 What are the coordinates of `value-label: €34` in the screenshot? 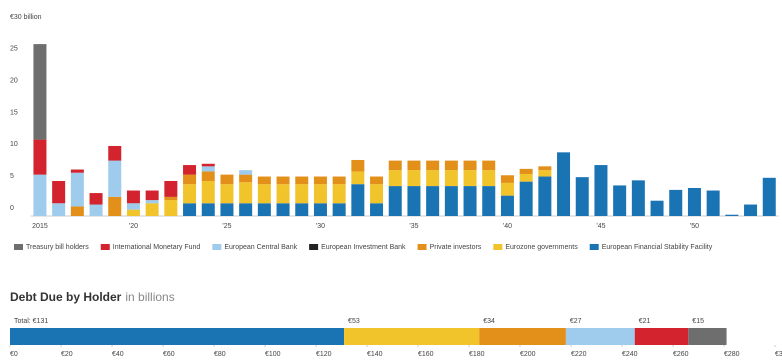 It's located at (489, 321).